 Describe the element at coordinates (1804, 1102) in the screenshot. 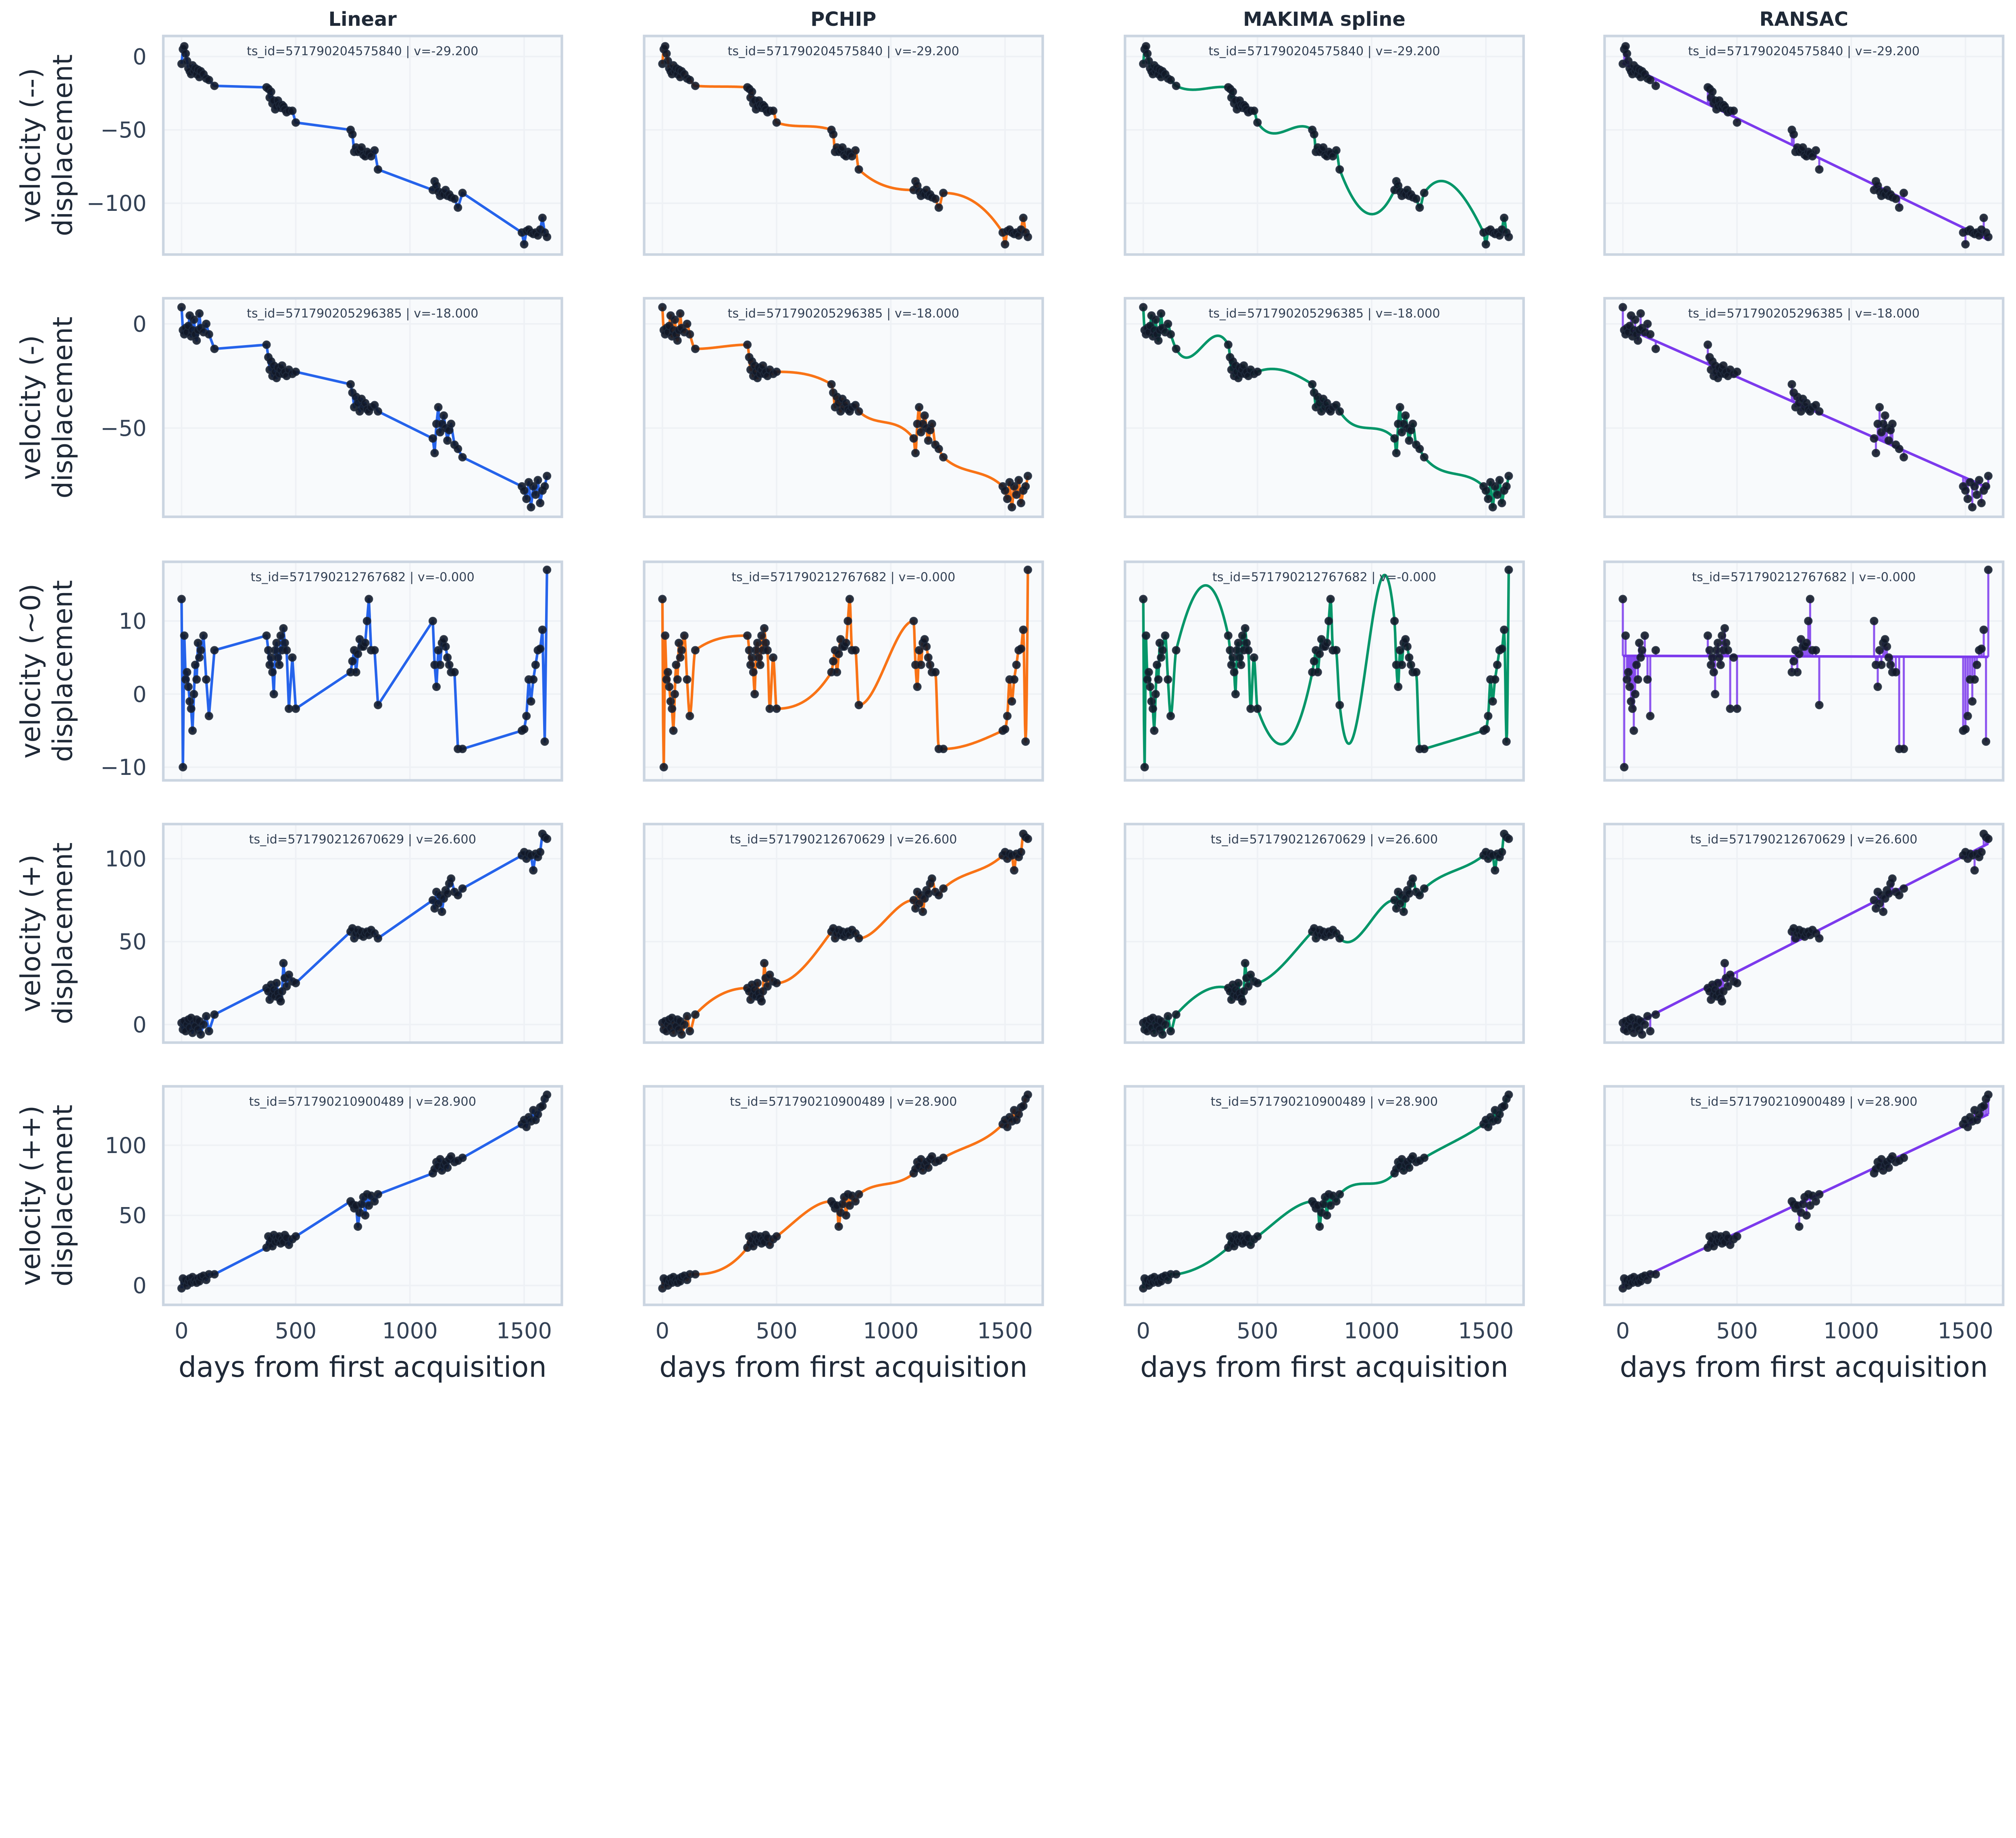

I see `series-annotation: ts_id=571790210900489 | v=28.900` at that location.